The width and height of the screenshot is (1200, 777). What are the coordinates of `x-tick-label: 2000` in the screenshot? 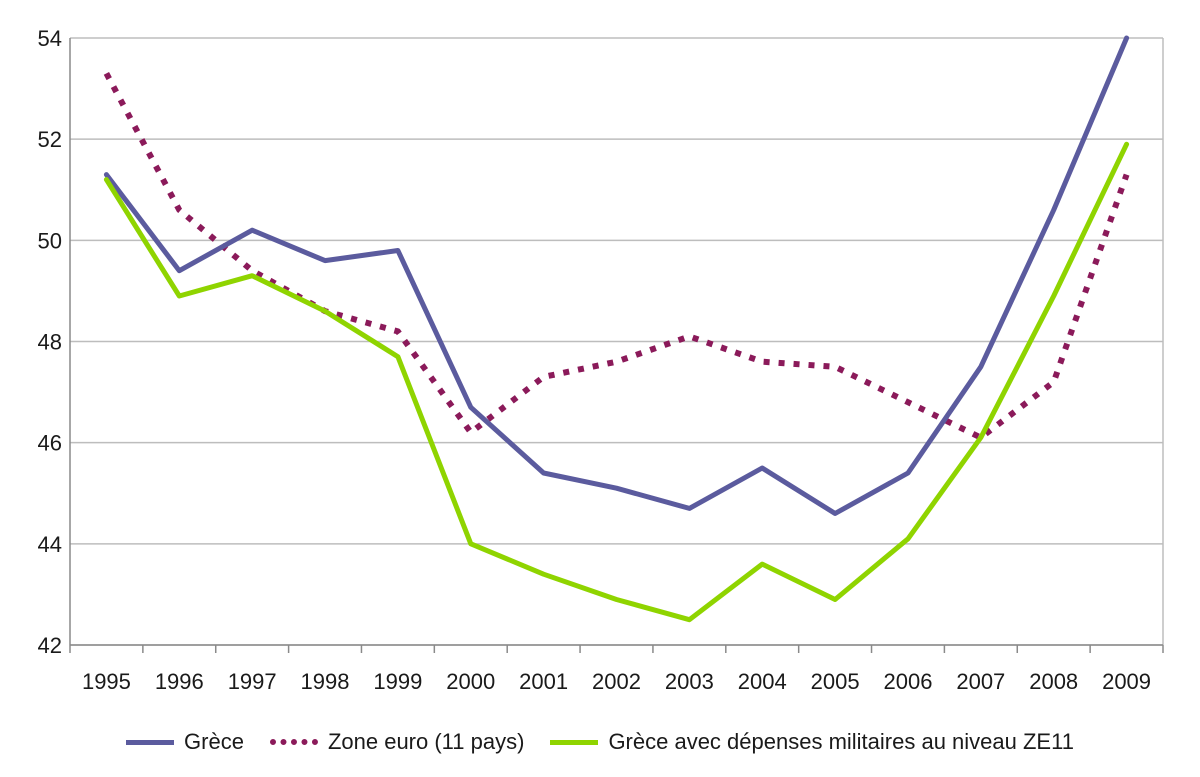 It's located at (470, 681).